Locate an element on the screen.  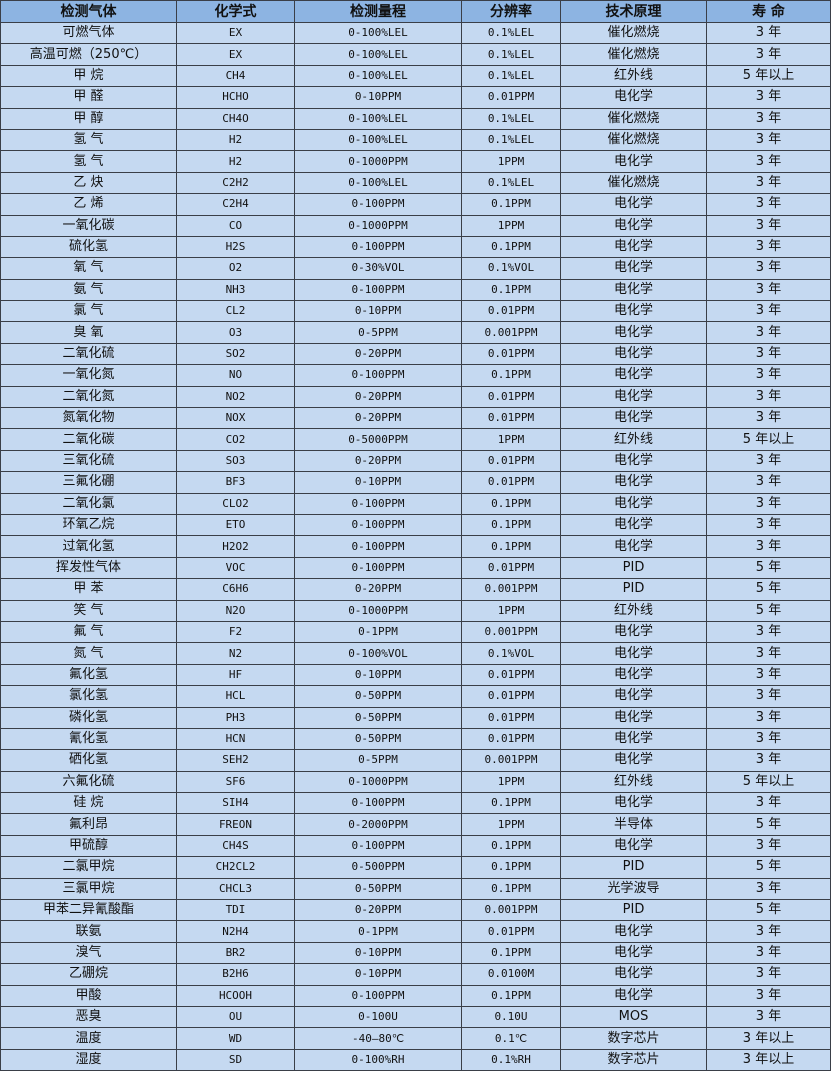
table-row: 甲硫醇 CH4S 0-100PPM 0.1PPM 电化学 3 年 is located at coordinates (415, 846).